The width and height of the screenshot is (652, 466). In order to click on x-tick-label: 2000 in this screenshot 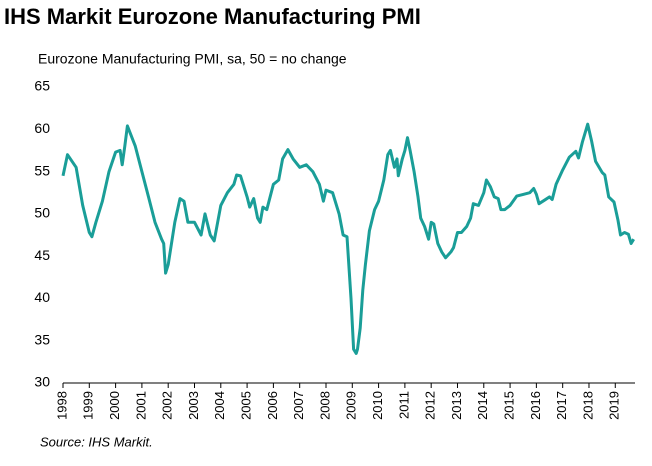, I will do `click(114, 405)`.